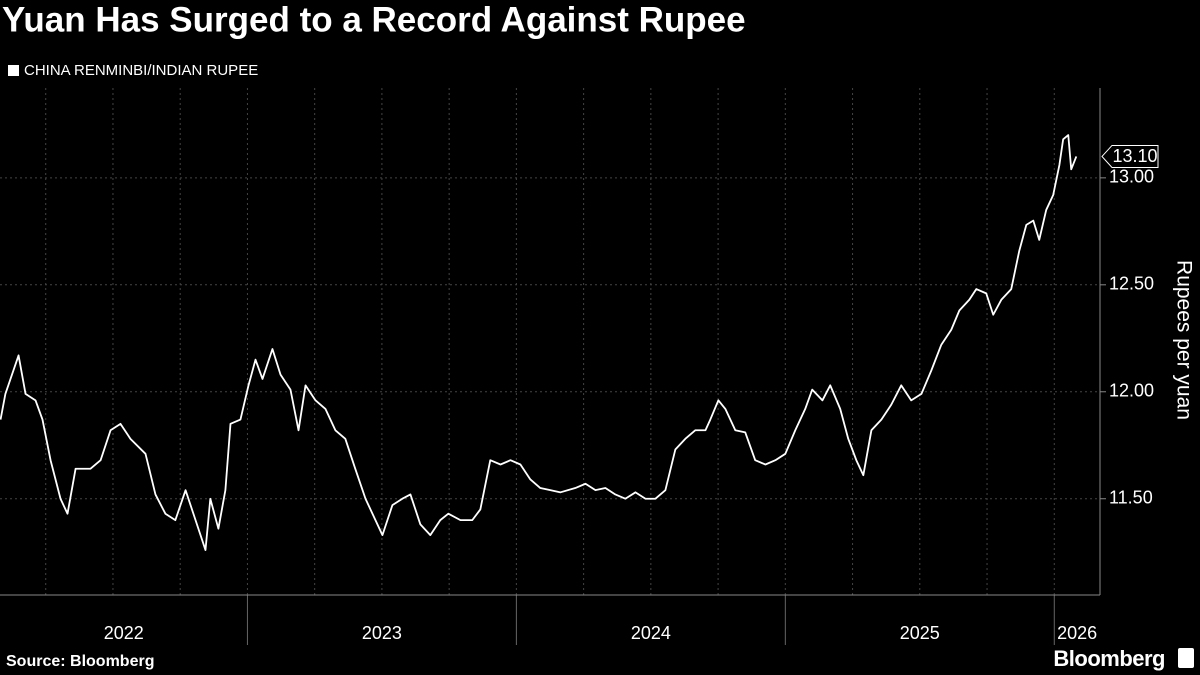  Describe the element at coordinates (382, 633) in the screenshot. I see `x-tick-label: 2023` at that location.